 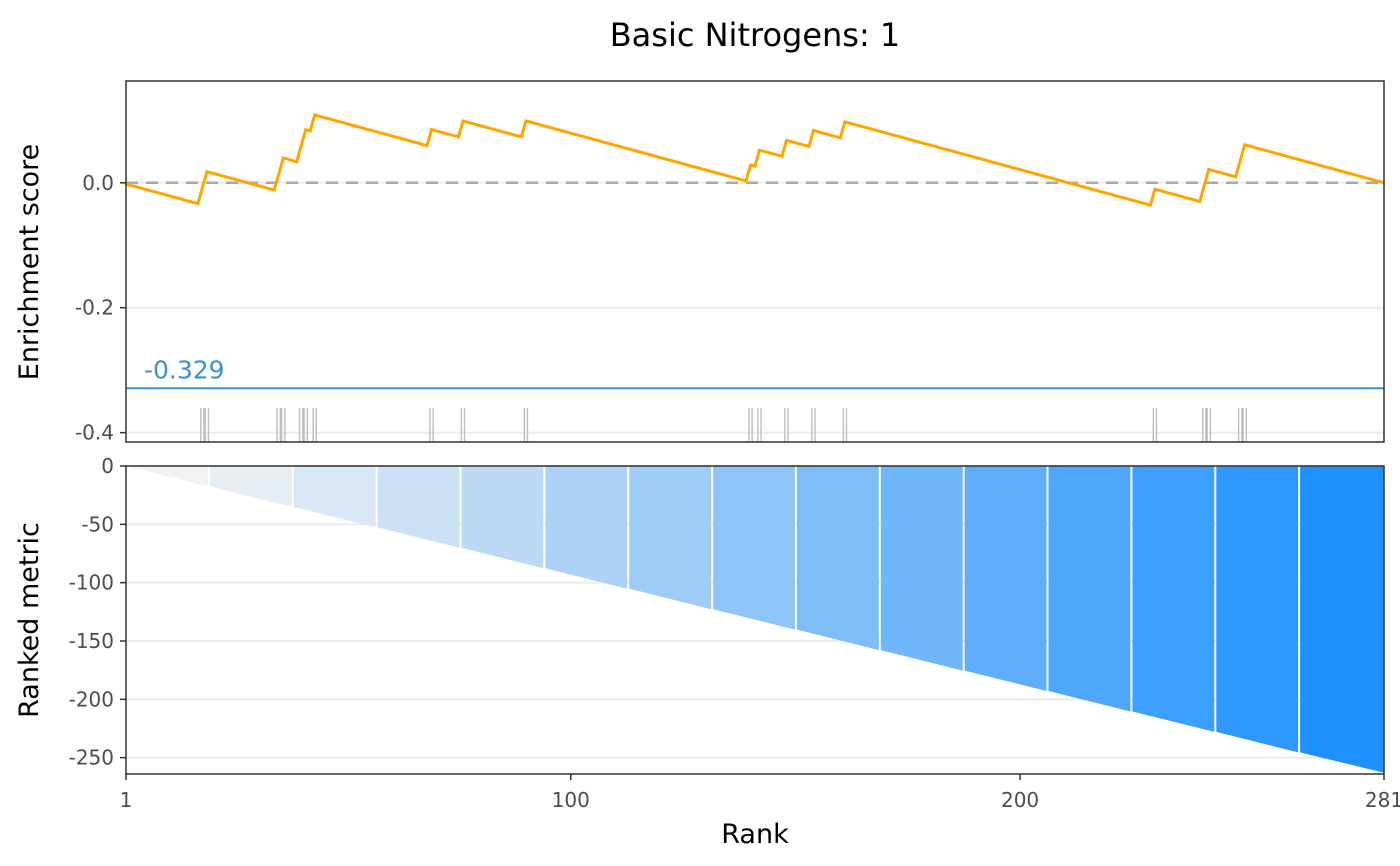 What do you see at coordinates (91, 758) in the screenshot?
I see `rm-tick-label: -250` at bounding box center [91, 758].